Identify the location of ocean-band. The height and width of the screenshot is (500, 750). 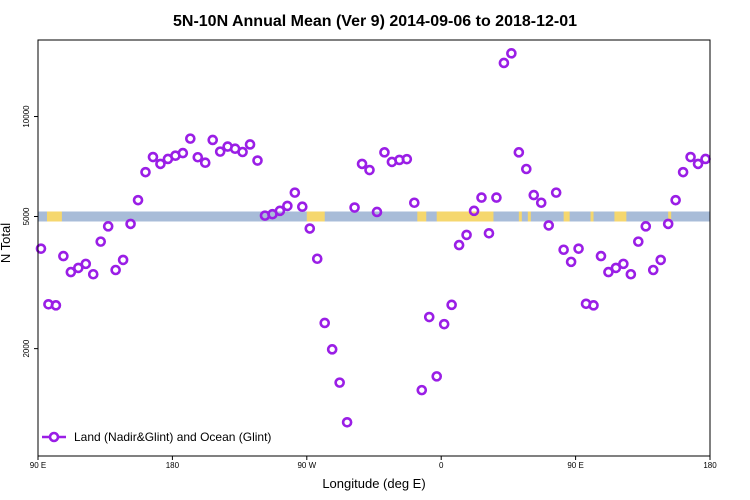
(374, 216).